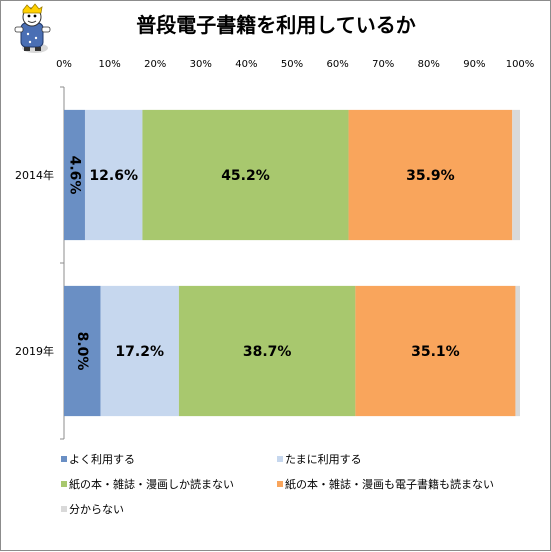 The width and height of the screenshot is (551, 552). I want to click on data-label: 17.2%, so click(139, 352).